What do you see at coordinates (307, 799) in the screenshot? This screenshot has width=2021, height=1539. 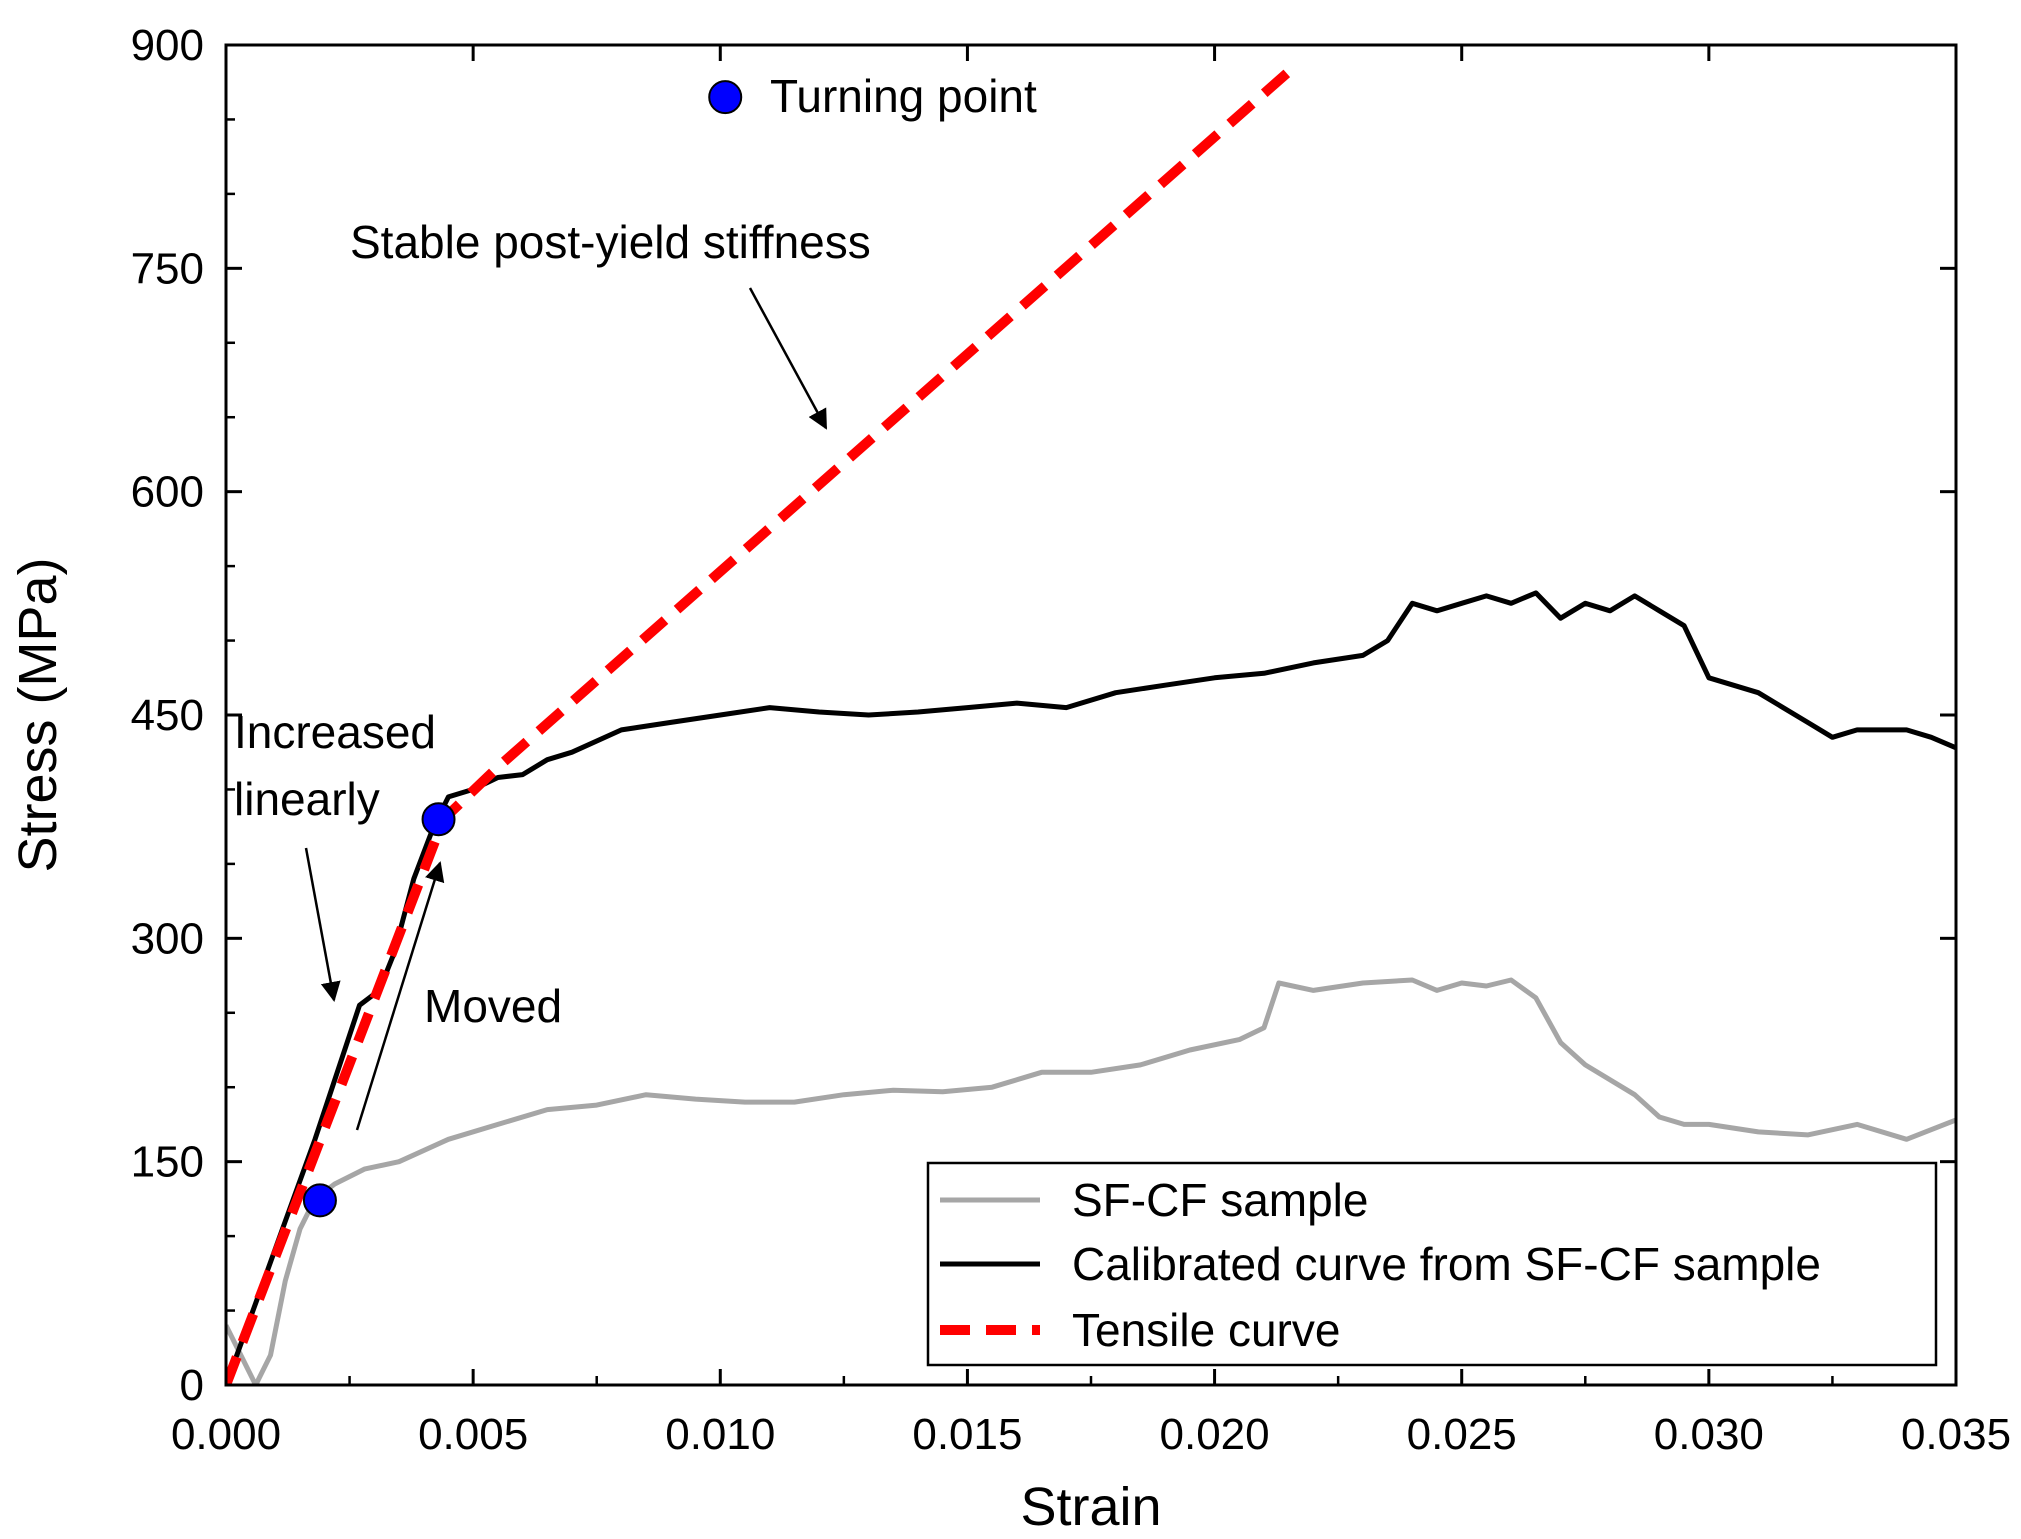 I see `annotation-linearly: linearly` at bounding box center [307, 799].